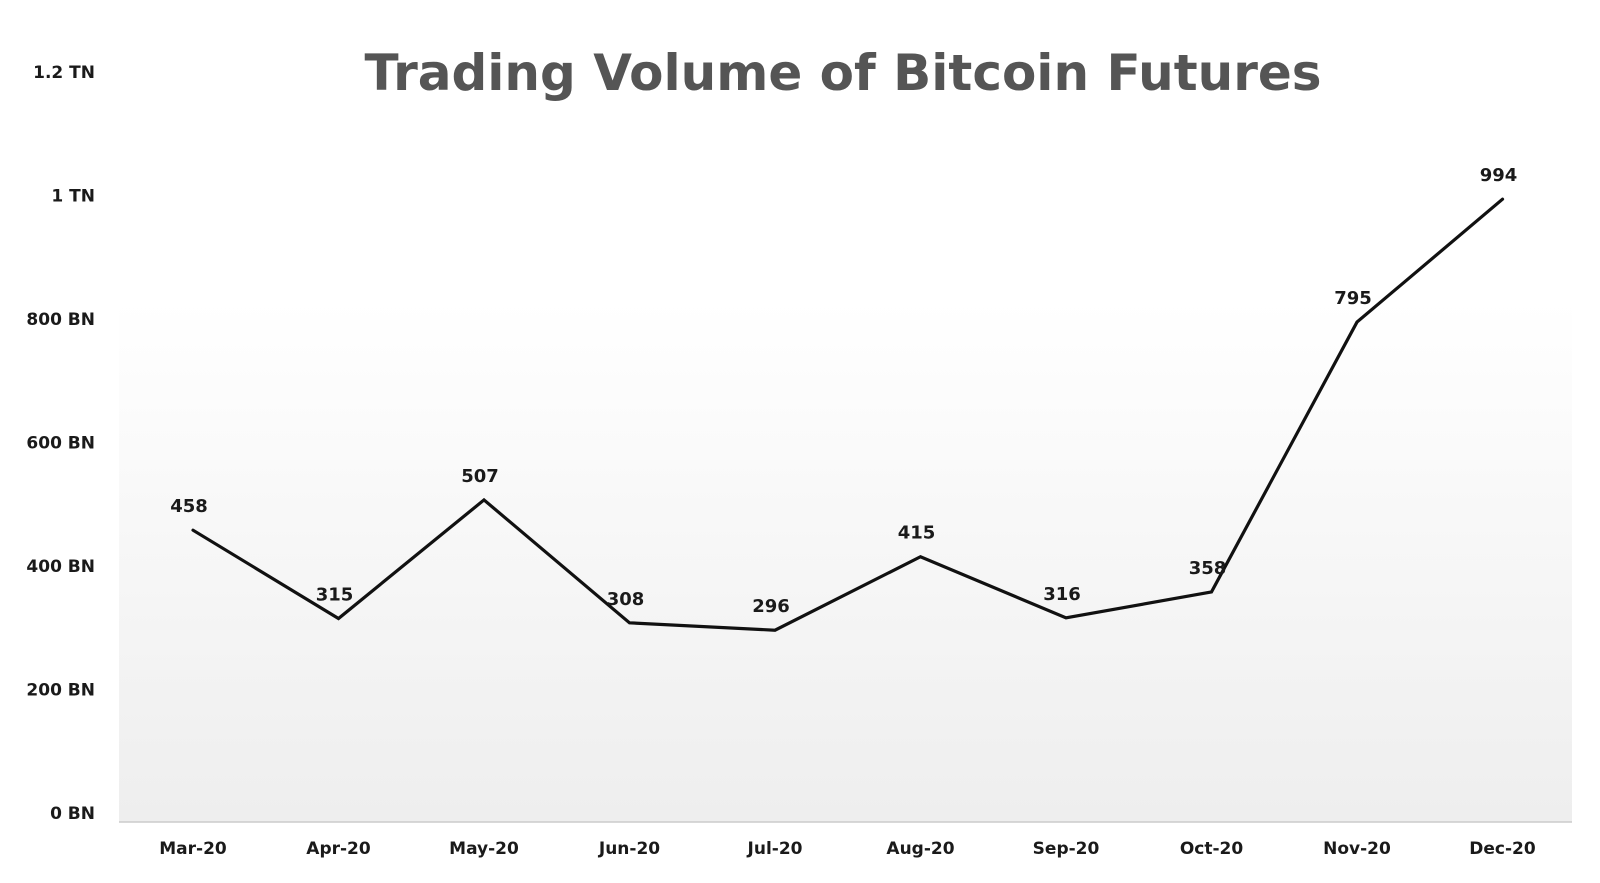 This screenshot has width=1600, height=883. I want to click on data-label: 358, so click(1208, 568).